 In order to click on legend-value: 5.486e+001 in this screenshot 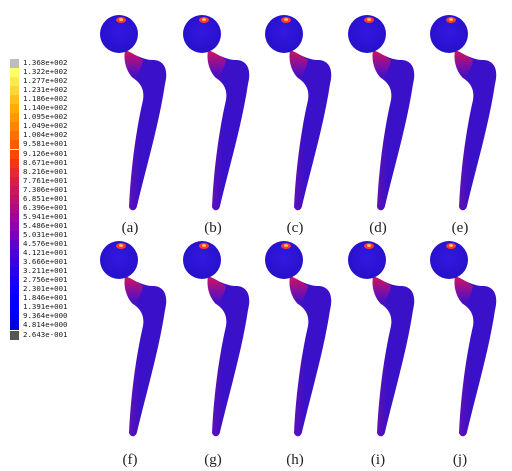, I will do `click(45, 225)`.